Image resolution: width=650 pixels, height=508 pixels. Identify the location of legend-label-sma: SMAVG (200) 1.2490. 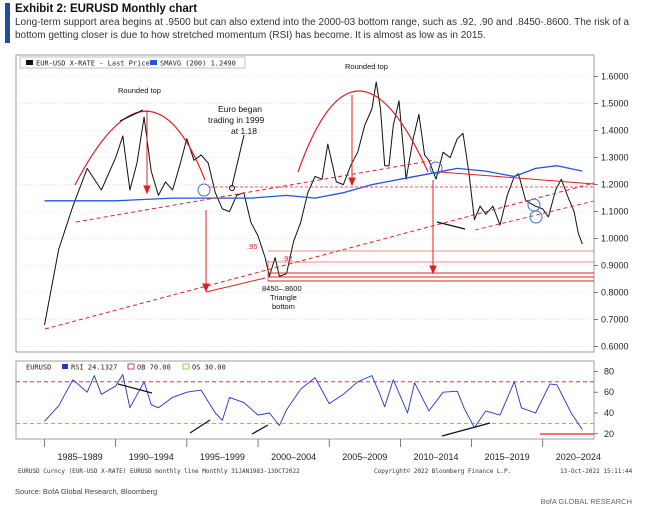
(198, 64).